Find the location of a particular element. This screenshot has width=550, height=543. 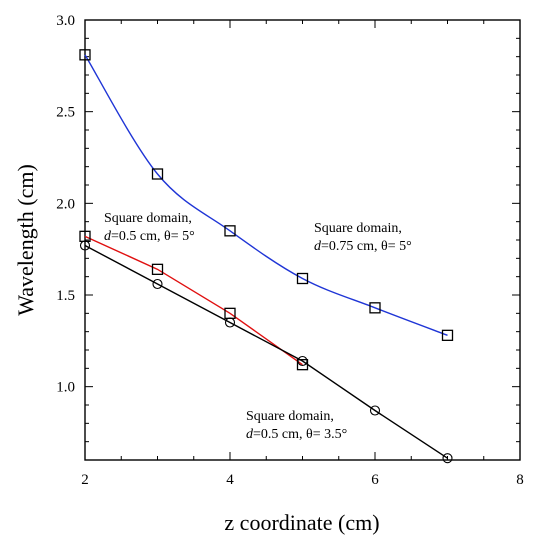

y-tick-label: 1.5 is located at coordinates (65, 296).